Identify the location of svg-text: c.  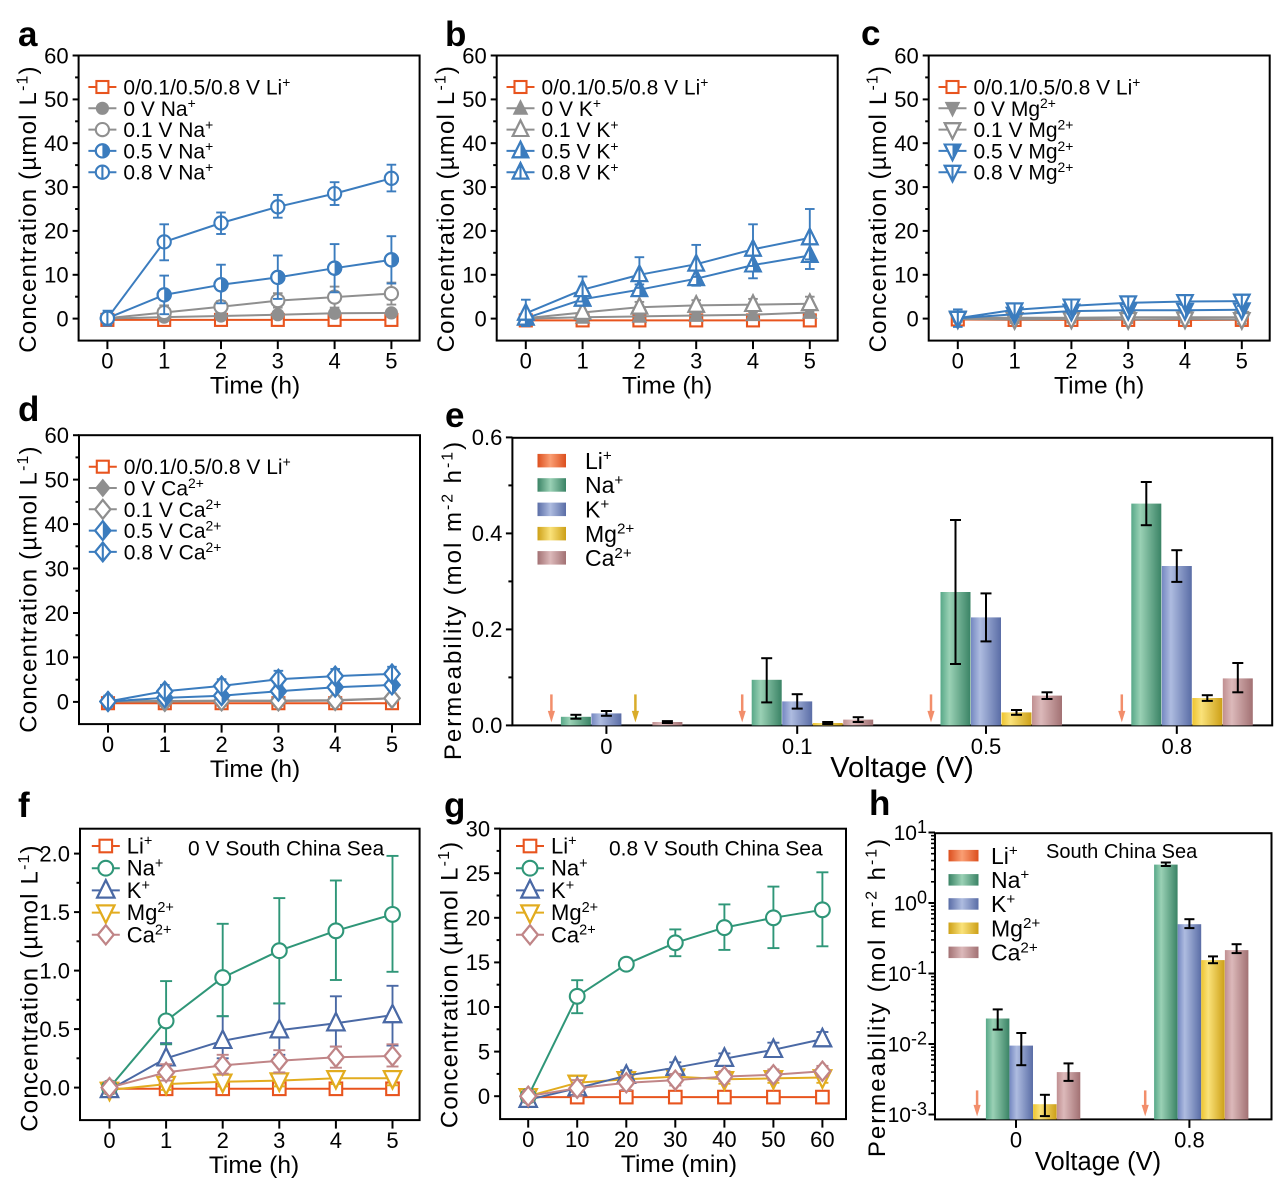
(870, 33).